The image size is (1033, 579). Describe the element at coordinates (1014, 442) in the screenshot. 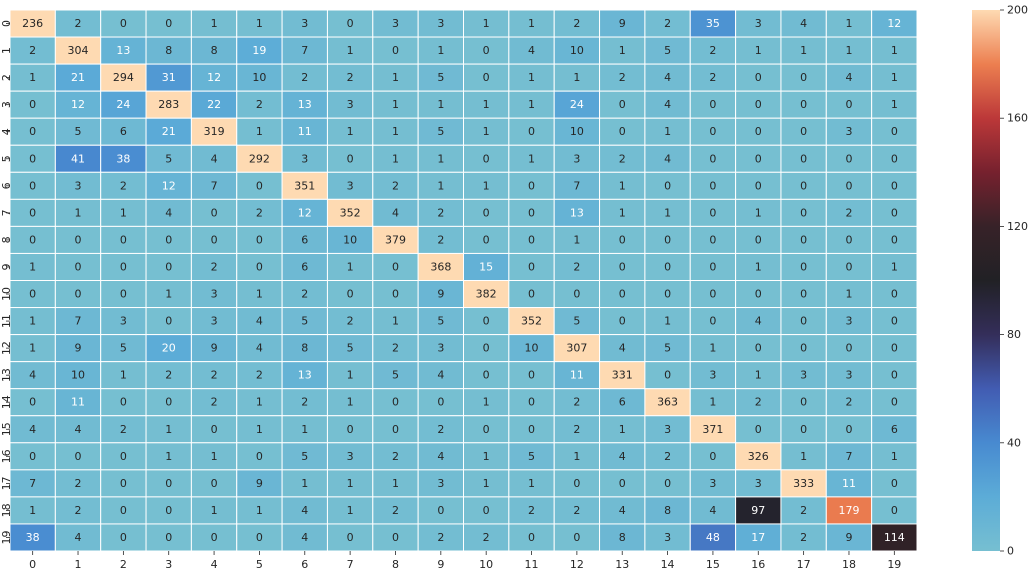

I see `colorbar-tick-label: 40` at that location.